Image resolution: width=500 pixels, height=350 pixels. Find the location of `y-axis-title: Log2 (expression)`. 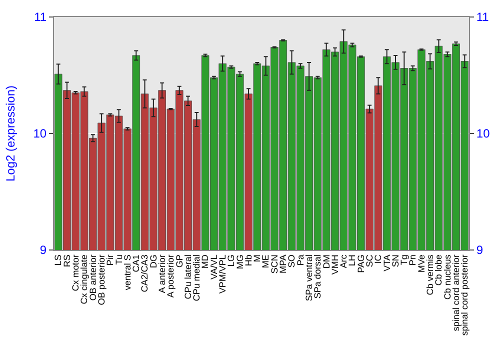

y-axis-title: Log2 (expression) is located at coordinates (11, 133).